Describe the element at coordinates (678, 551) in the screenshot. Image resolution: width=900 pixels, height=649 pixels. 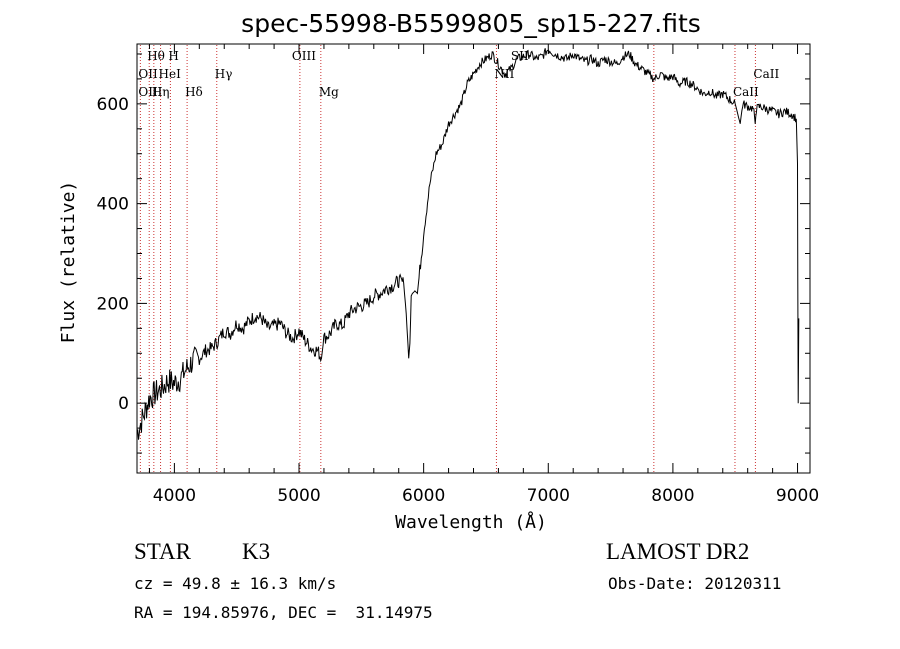
I see `survey-name: LAMOST DR2` at that location.